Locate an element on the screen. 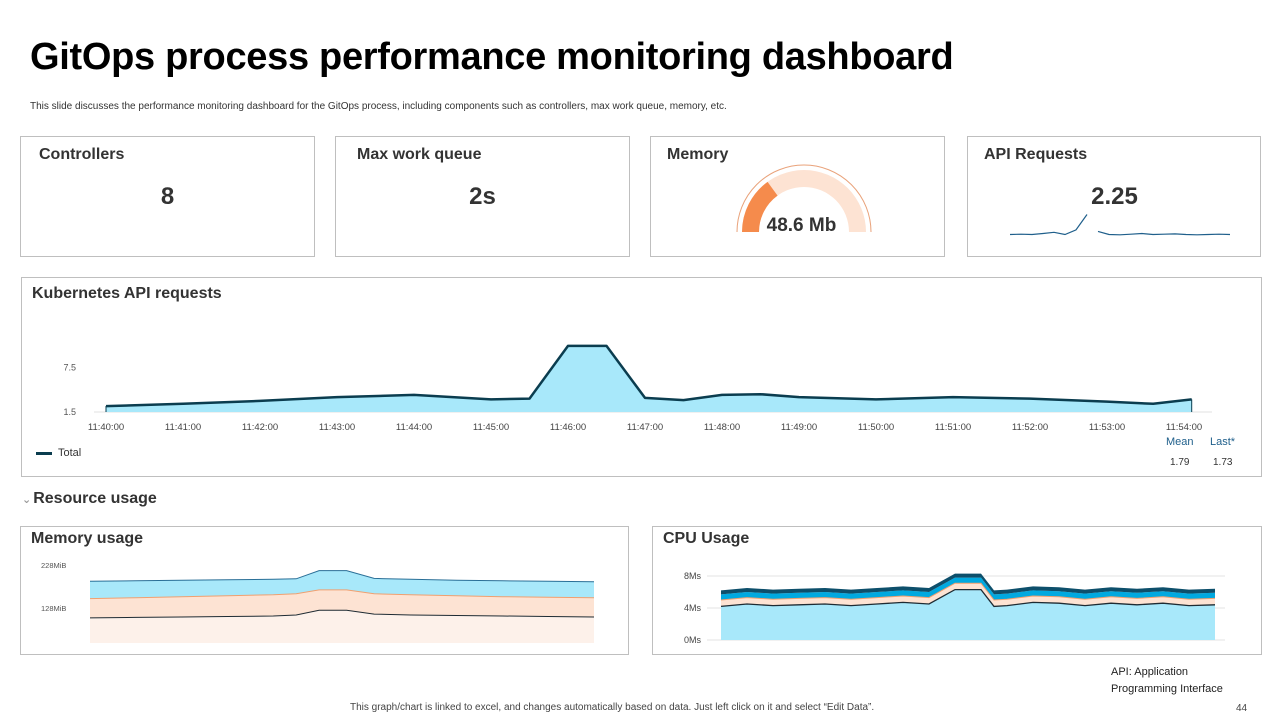  x-tick-label: 11:45:00 is located at coordinates (491, 427).